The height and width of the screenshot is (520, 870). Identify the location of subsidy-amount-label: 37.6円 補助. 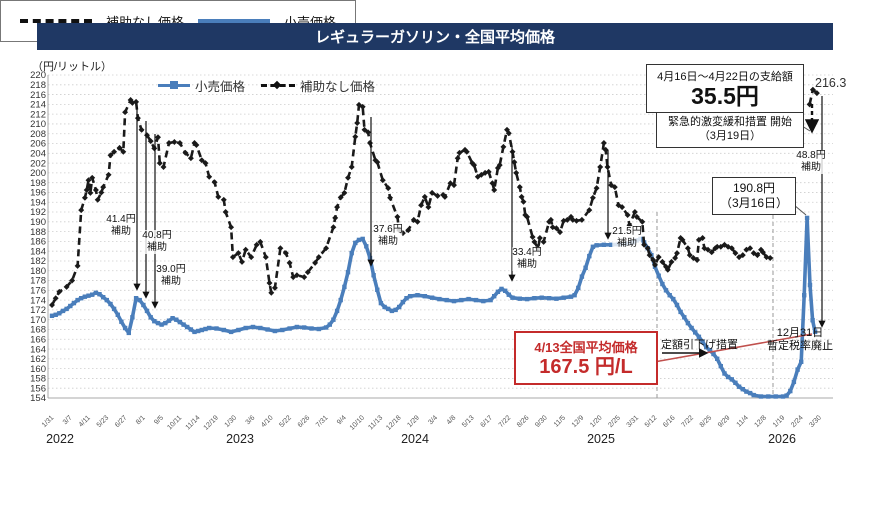
(388, 236).